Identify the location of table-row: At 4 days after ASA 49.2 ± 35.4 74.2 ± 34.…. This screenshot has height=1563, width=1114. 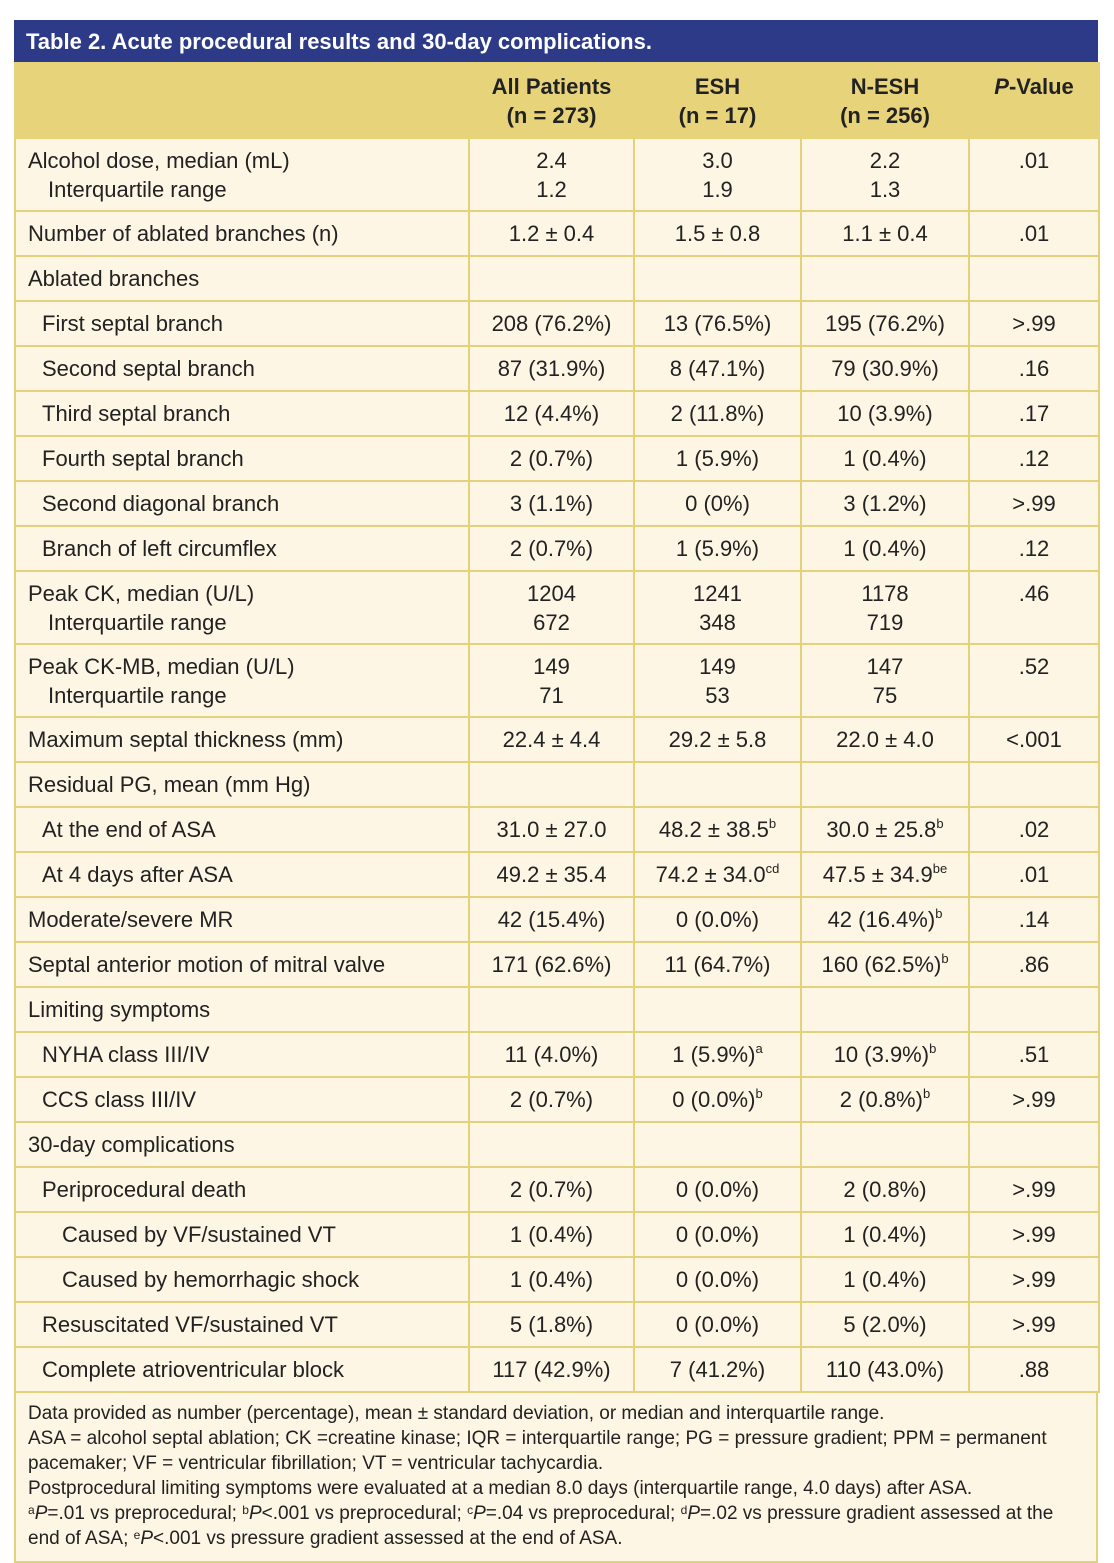
(557, 874).